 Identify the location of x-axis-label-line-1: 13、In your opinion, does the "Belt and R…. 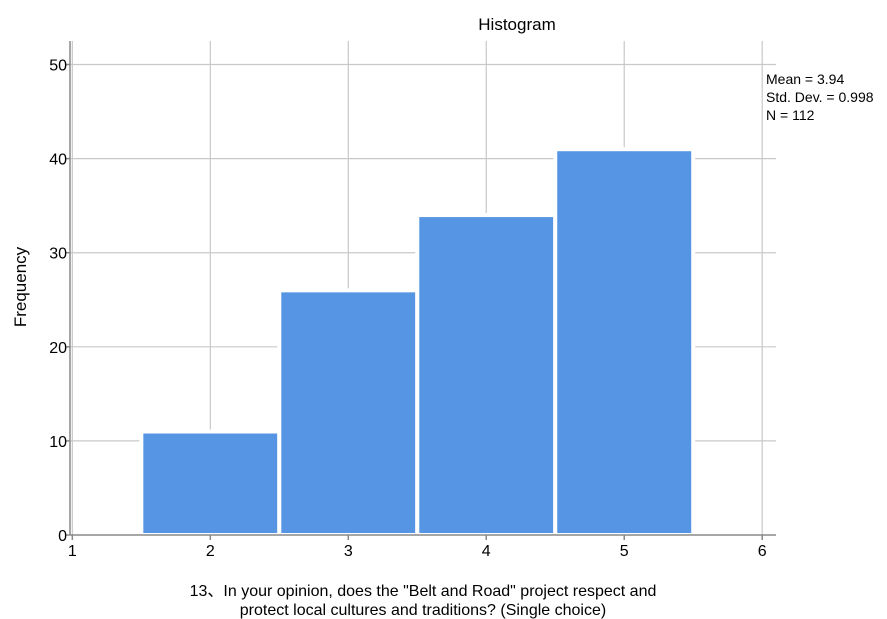
(423, 591).